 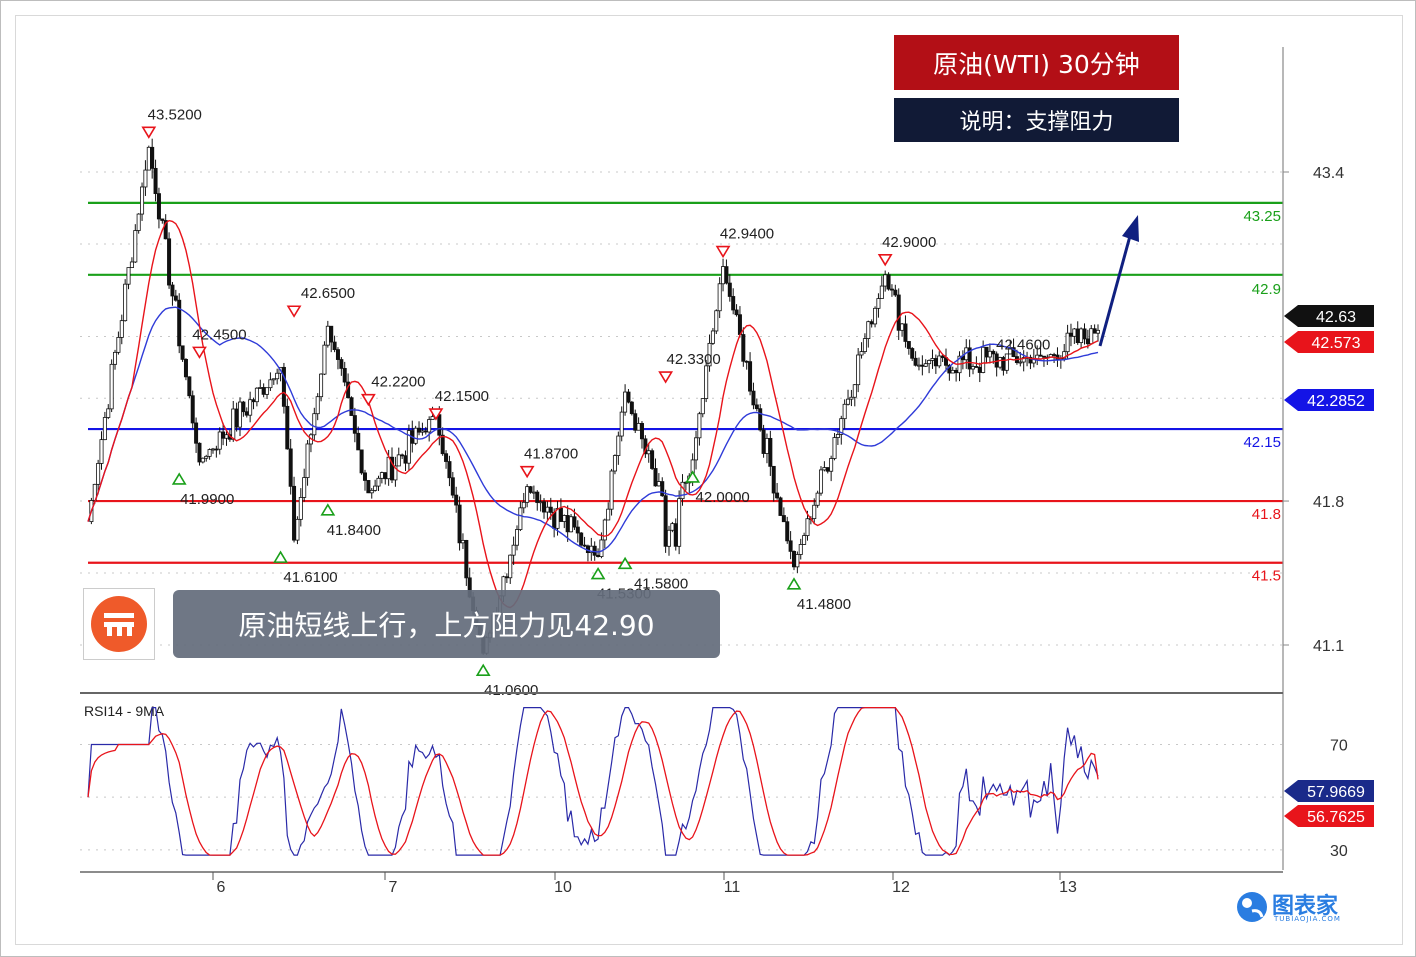 What do you see at coordinates (694, 359) in the screenshot?
I see `swing-high-label: 42.3300` at bounding box center [694, 359].